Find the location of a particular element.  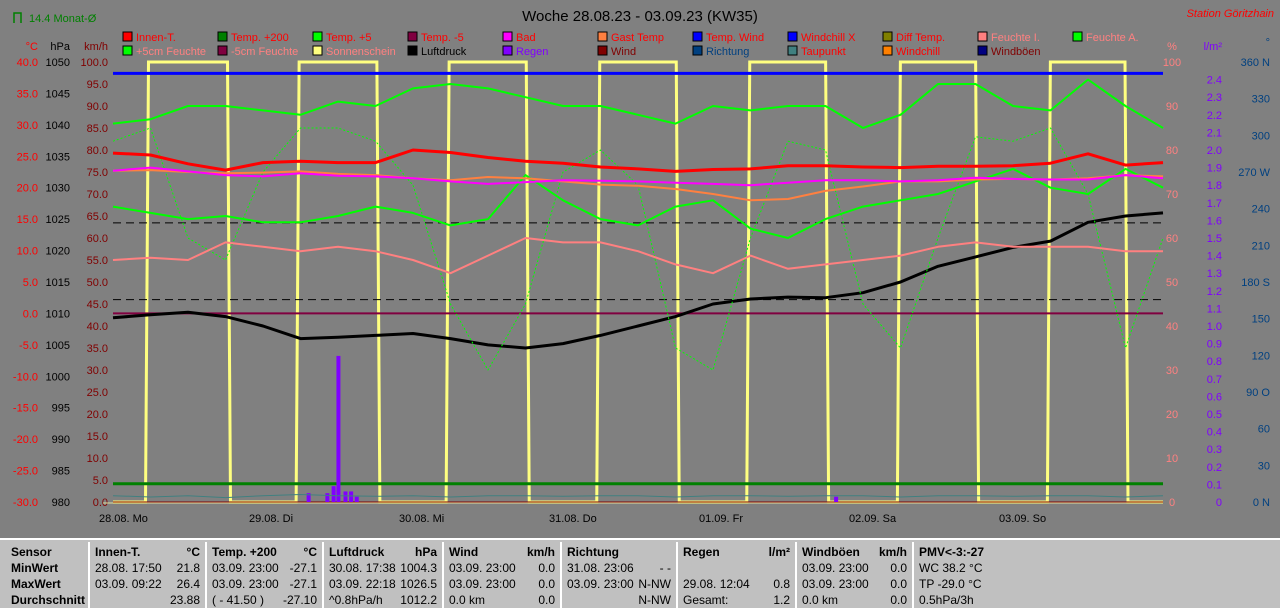

direction-tick-label: 60 is located at coordinates (1264, 430).